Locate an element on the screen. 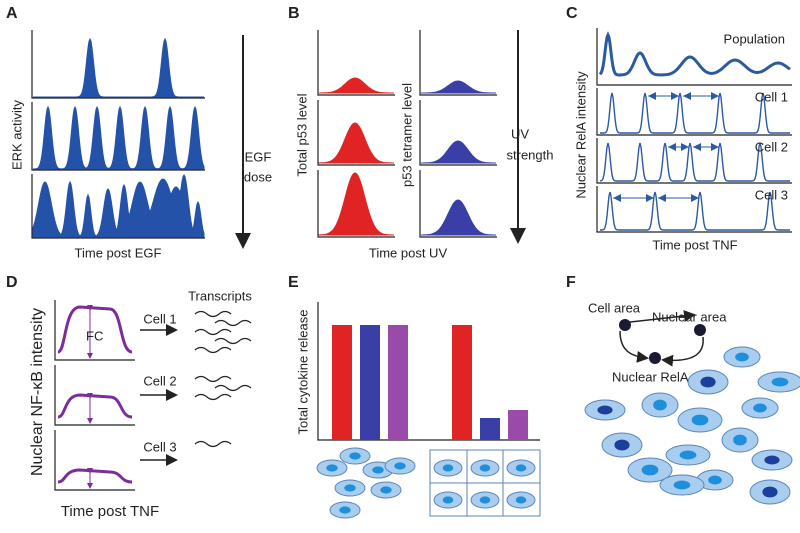 Image resolution: width=800 pixels, height=533 pixels. node-label: Nuclear RelA is located at coordinates (650, 376).